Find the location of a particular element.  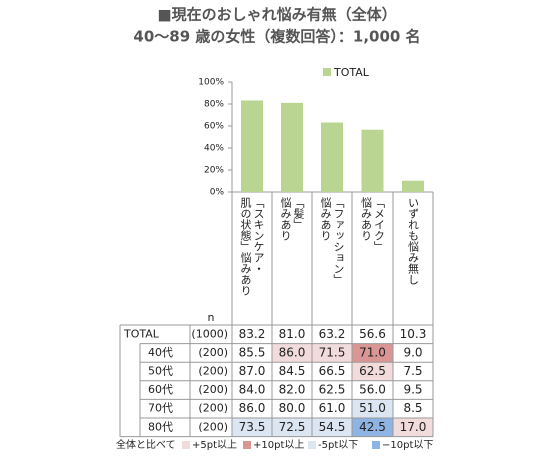

cell-value: 84.0 is located at coordinates (252, 390).